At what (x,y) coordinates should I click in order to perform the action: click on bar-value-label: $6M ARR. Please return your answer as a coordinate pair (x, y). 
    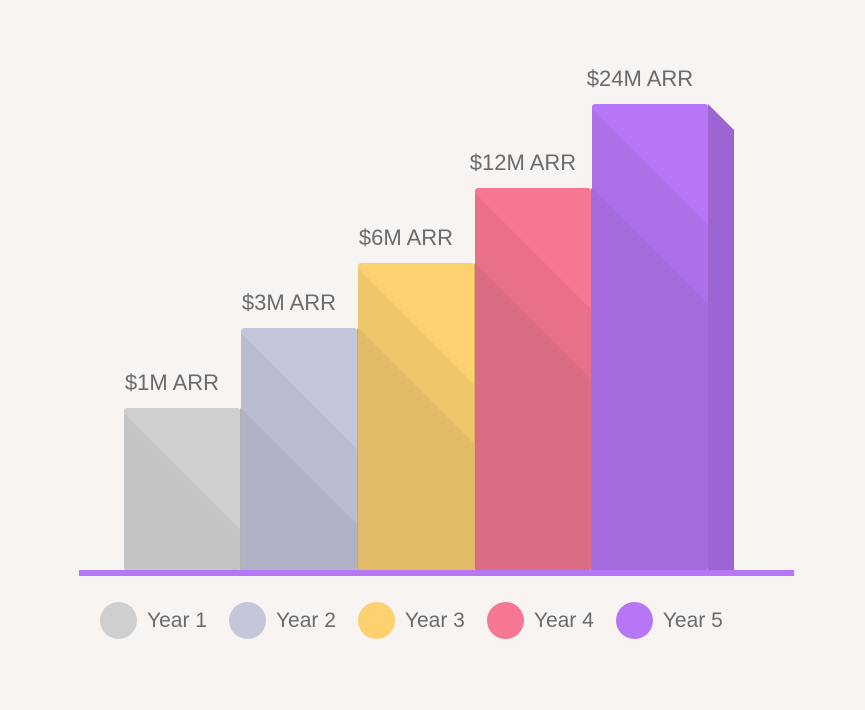
    Looking at the image, I should click on (406, 237).